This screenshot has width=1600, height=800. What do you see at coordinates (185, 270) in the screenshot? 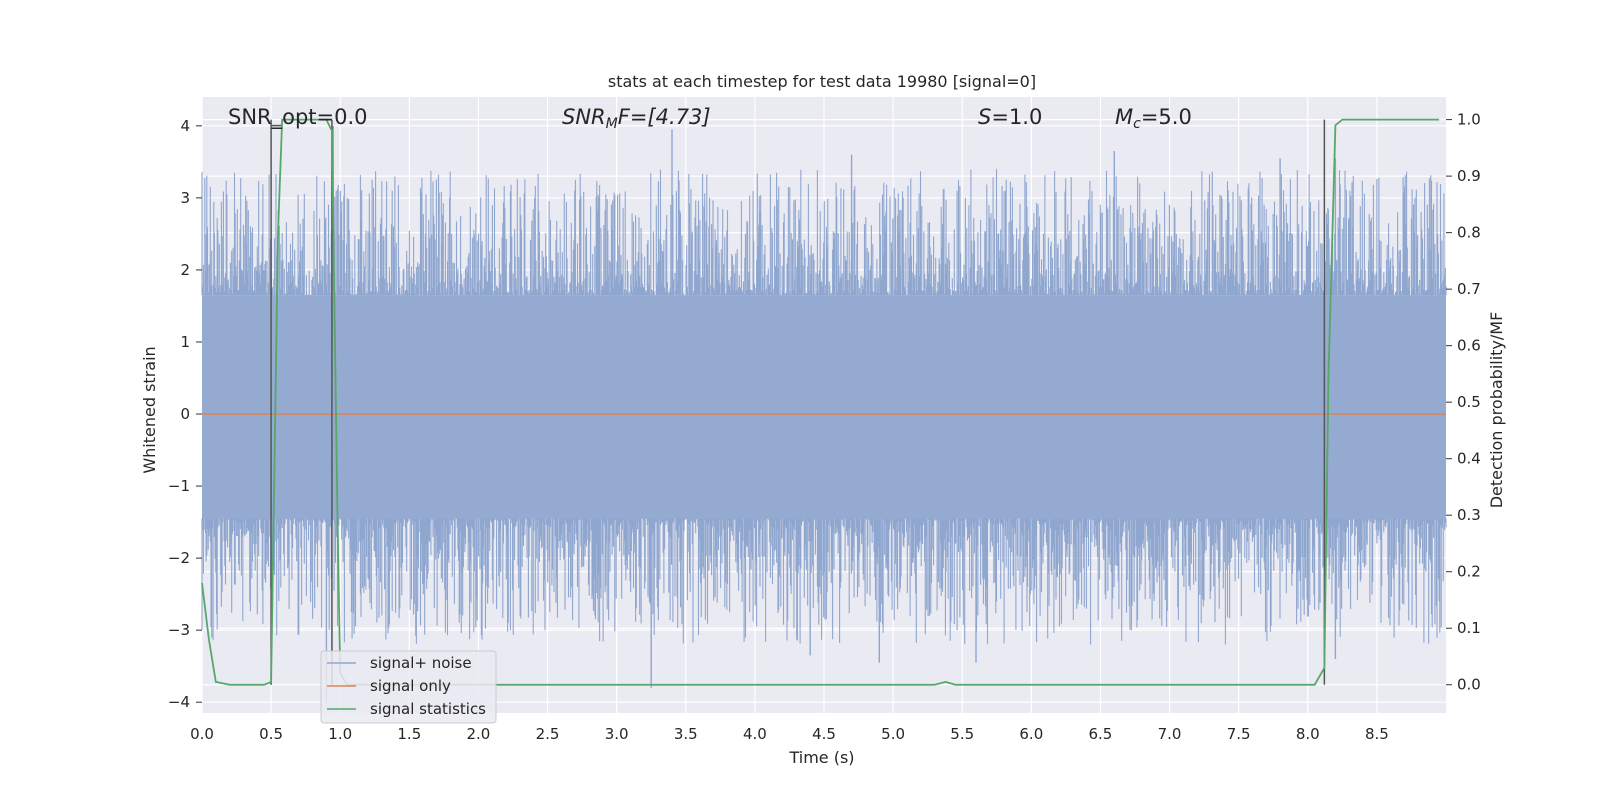
I see `y-left-tick-label: 2` at bounding box center [185, 270].